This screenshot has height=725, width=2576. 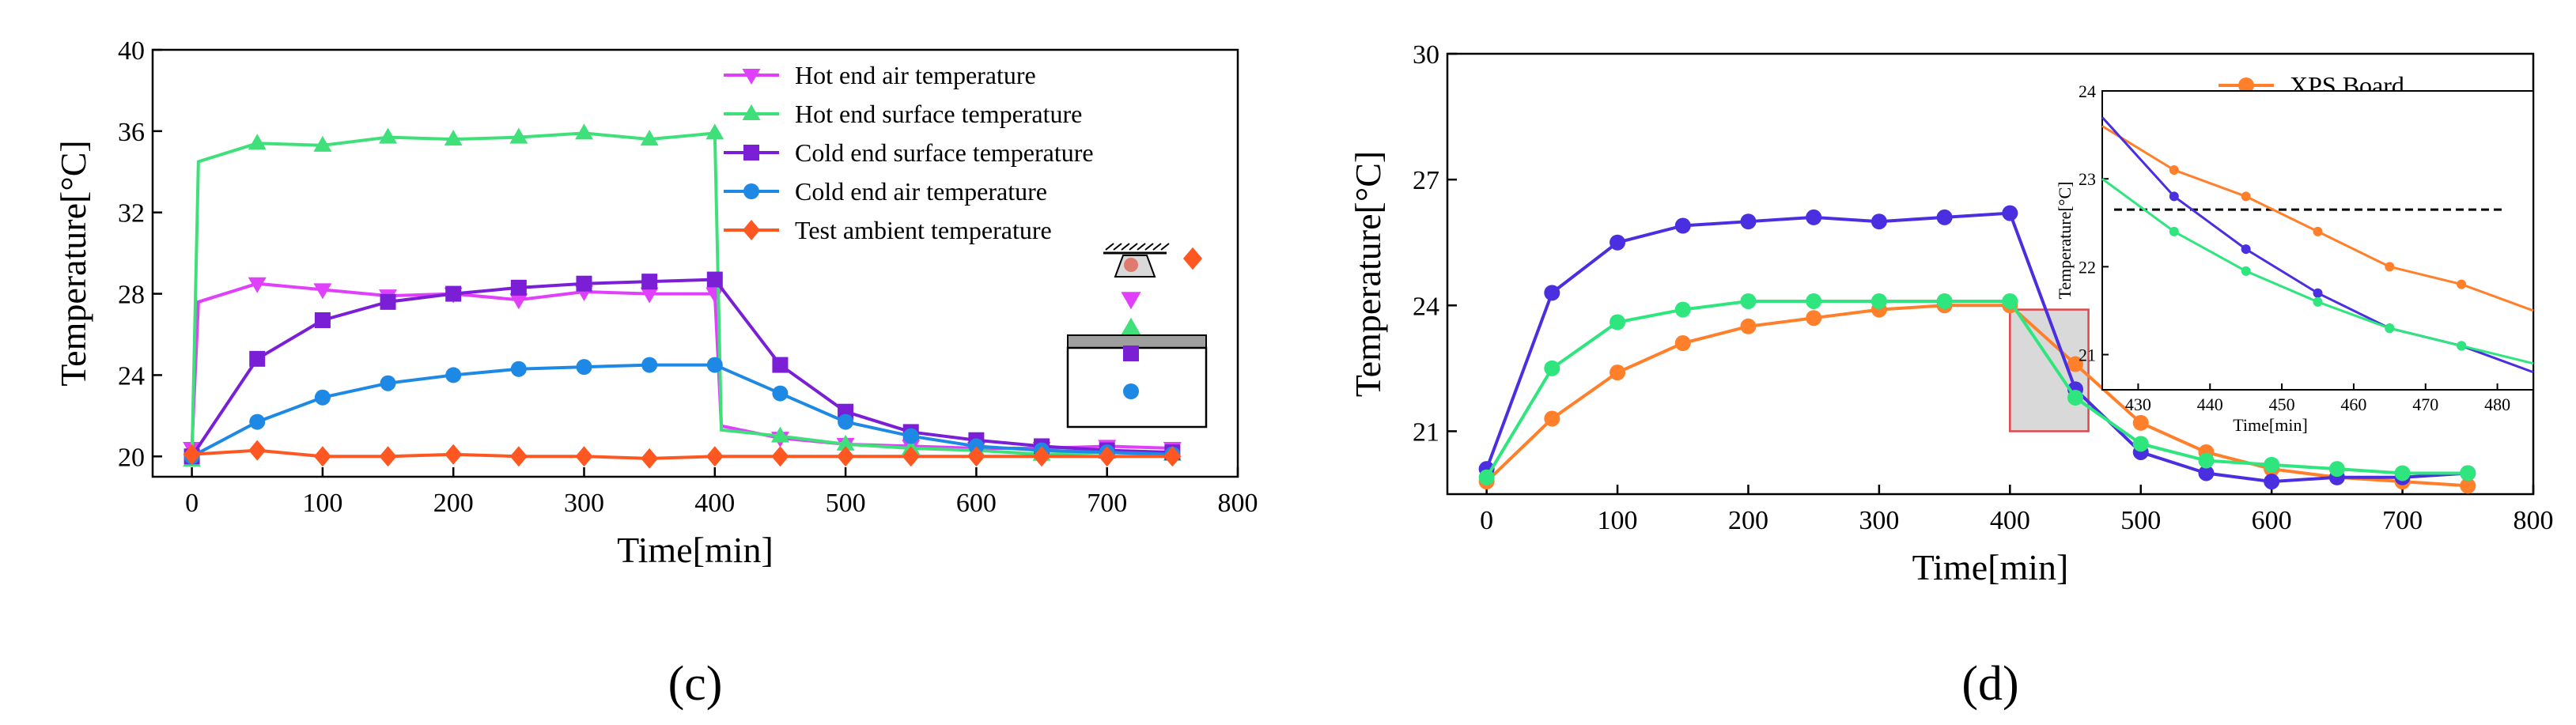 What do you see at coordinates (1977, 389) in the screenshot?
I see `series-aerogel-board` at bounding box center [1977, 389].